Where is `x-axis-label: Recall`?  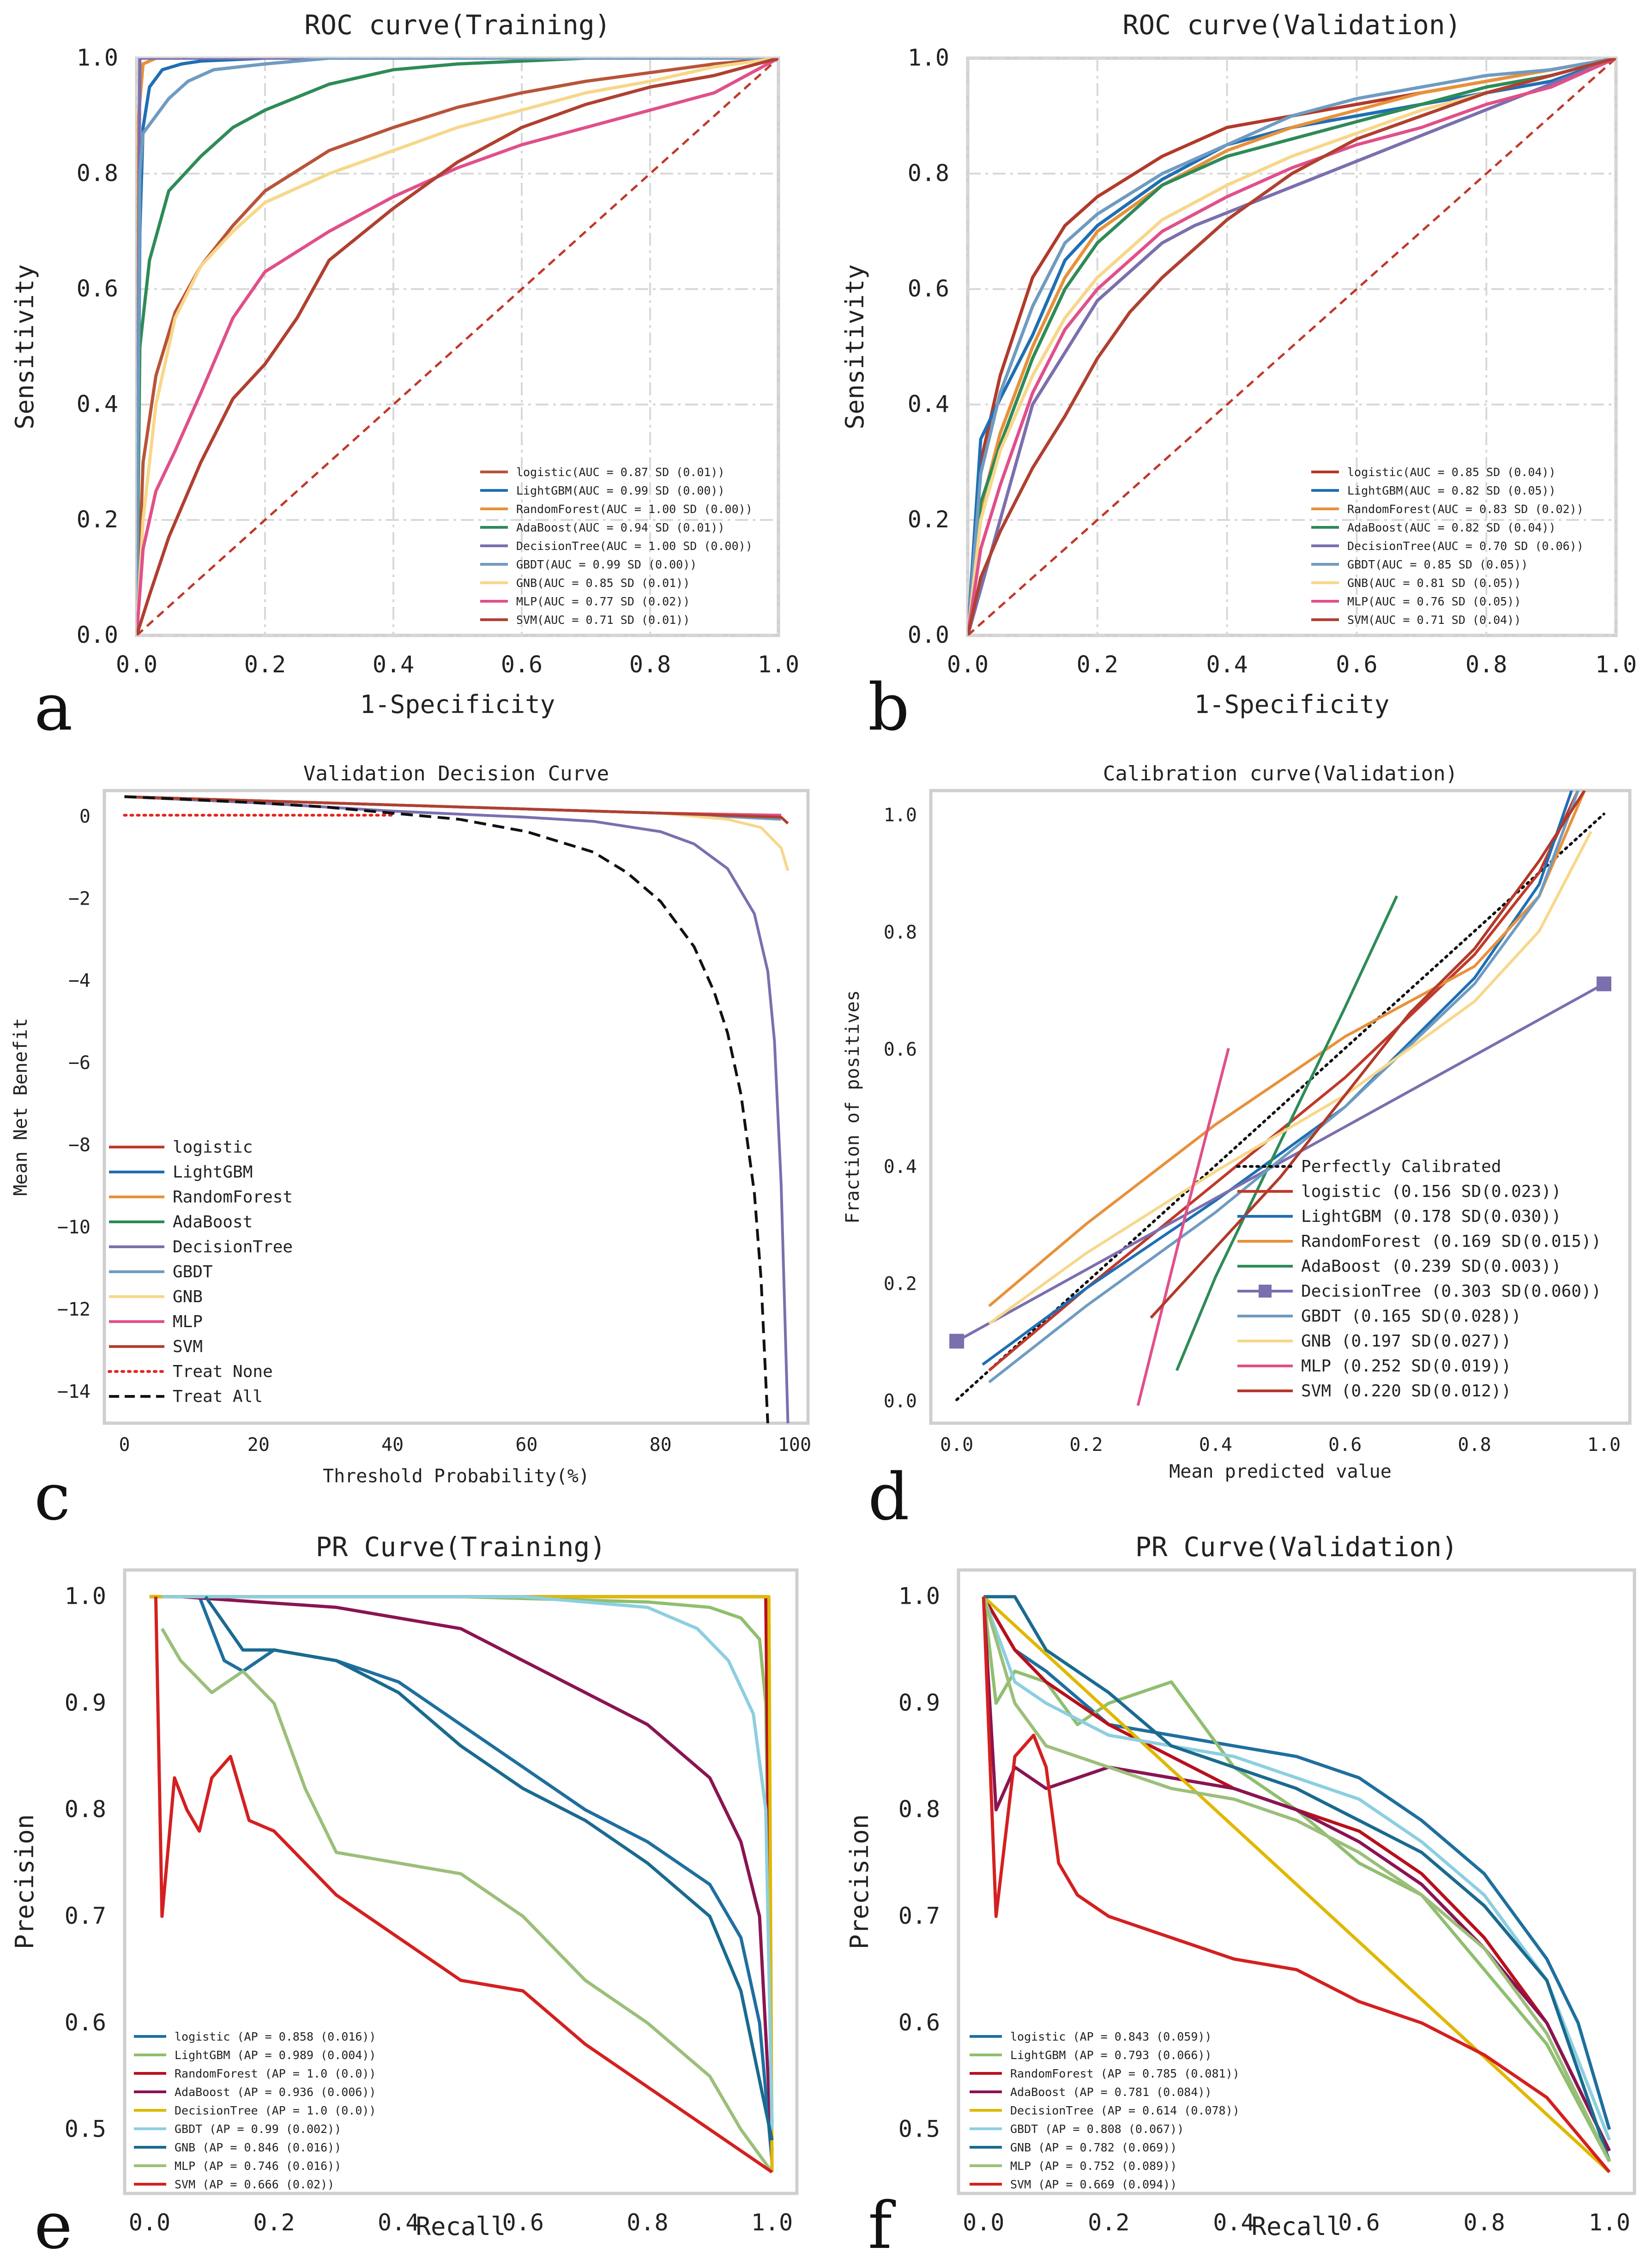 x-axis-label: Recall is located at coordinates (1296, 2227).